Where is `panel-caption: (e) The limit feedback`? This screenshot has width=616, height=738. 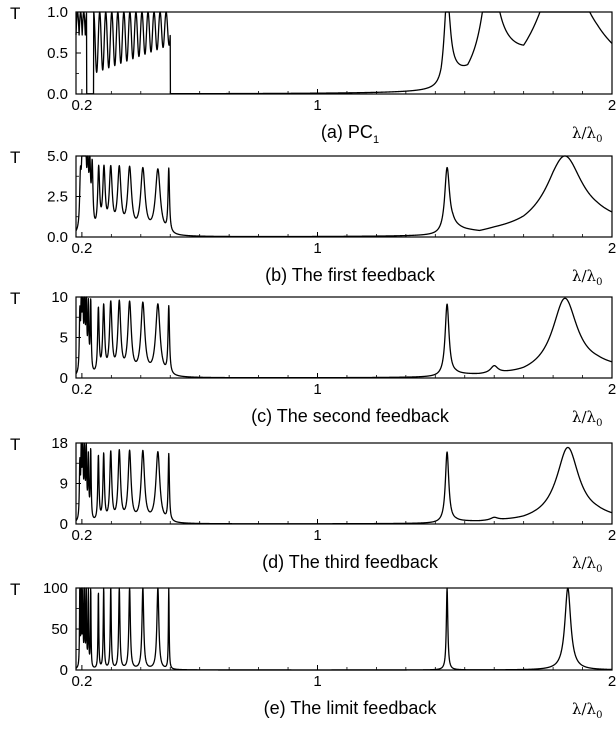
panel-caption: (e) The limit feedback is located at coordinates (351, 708).